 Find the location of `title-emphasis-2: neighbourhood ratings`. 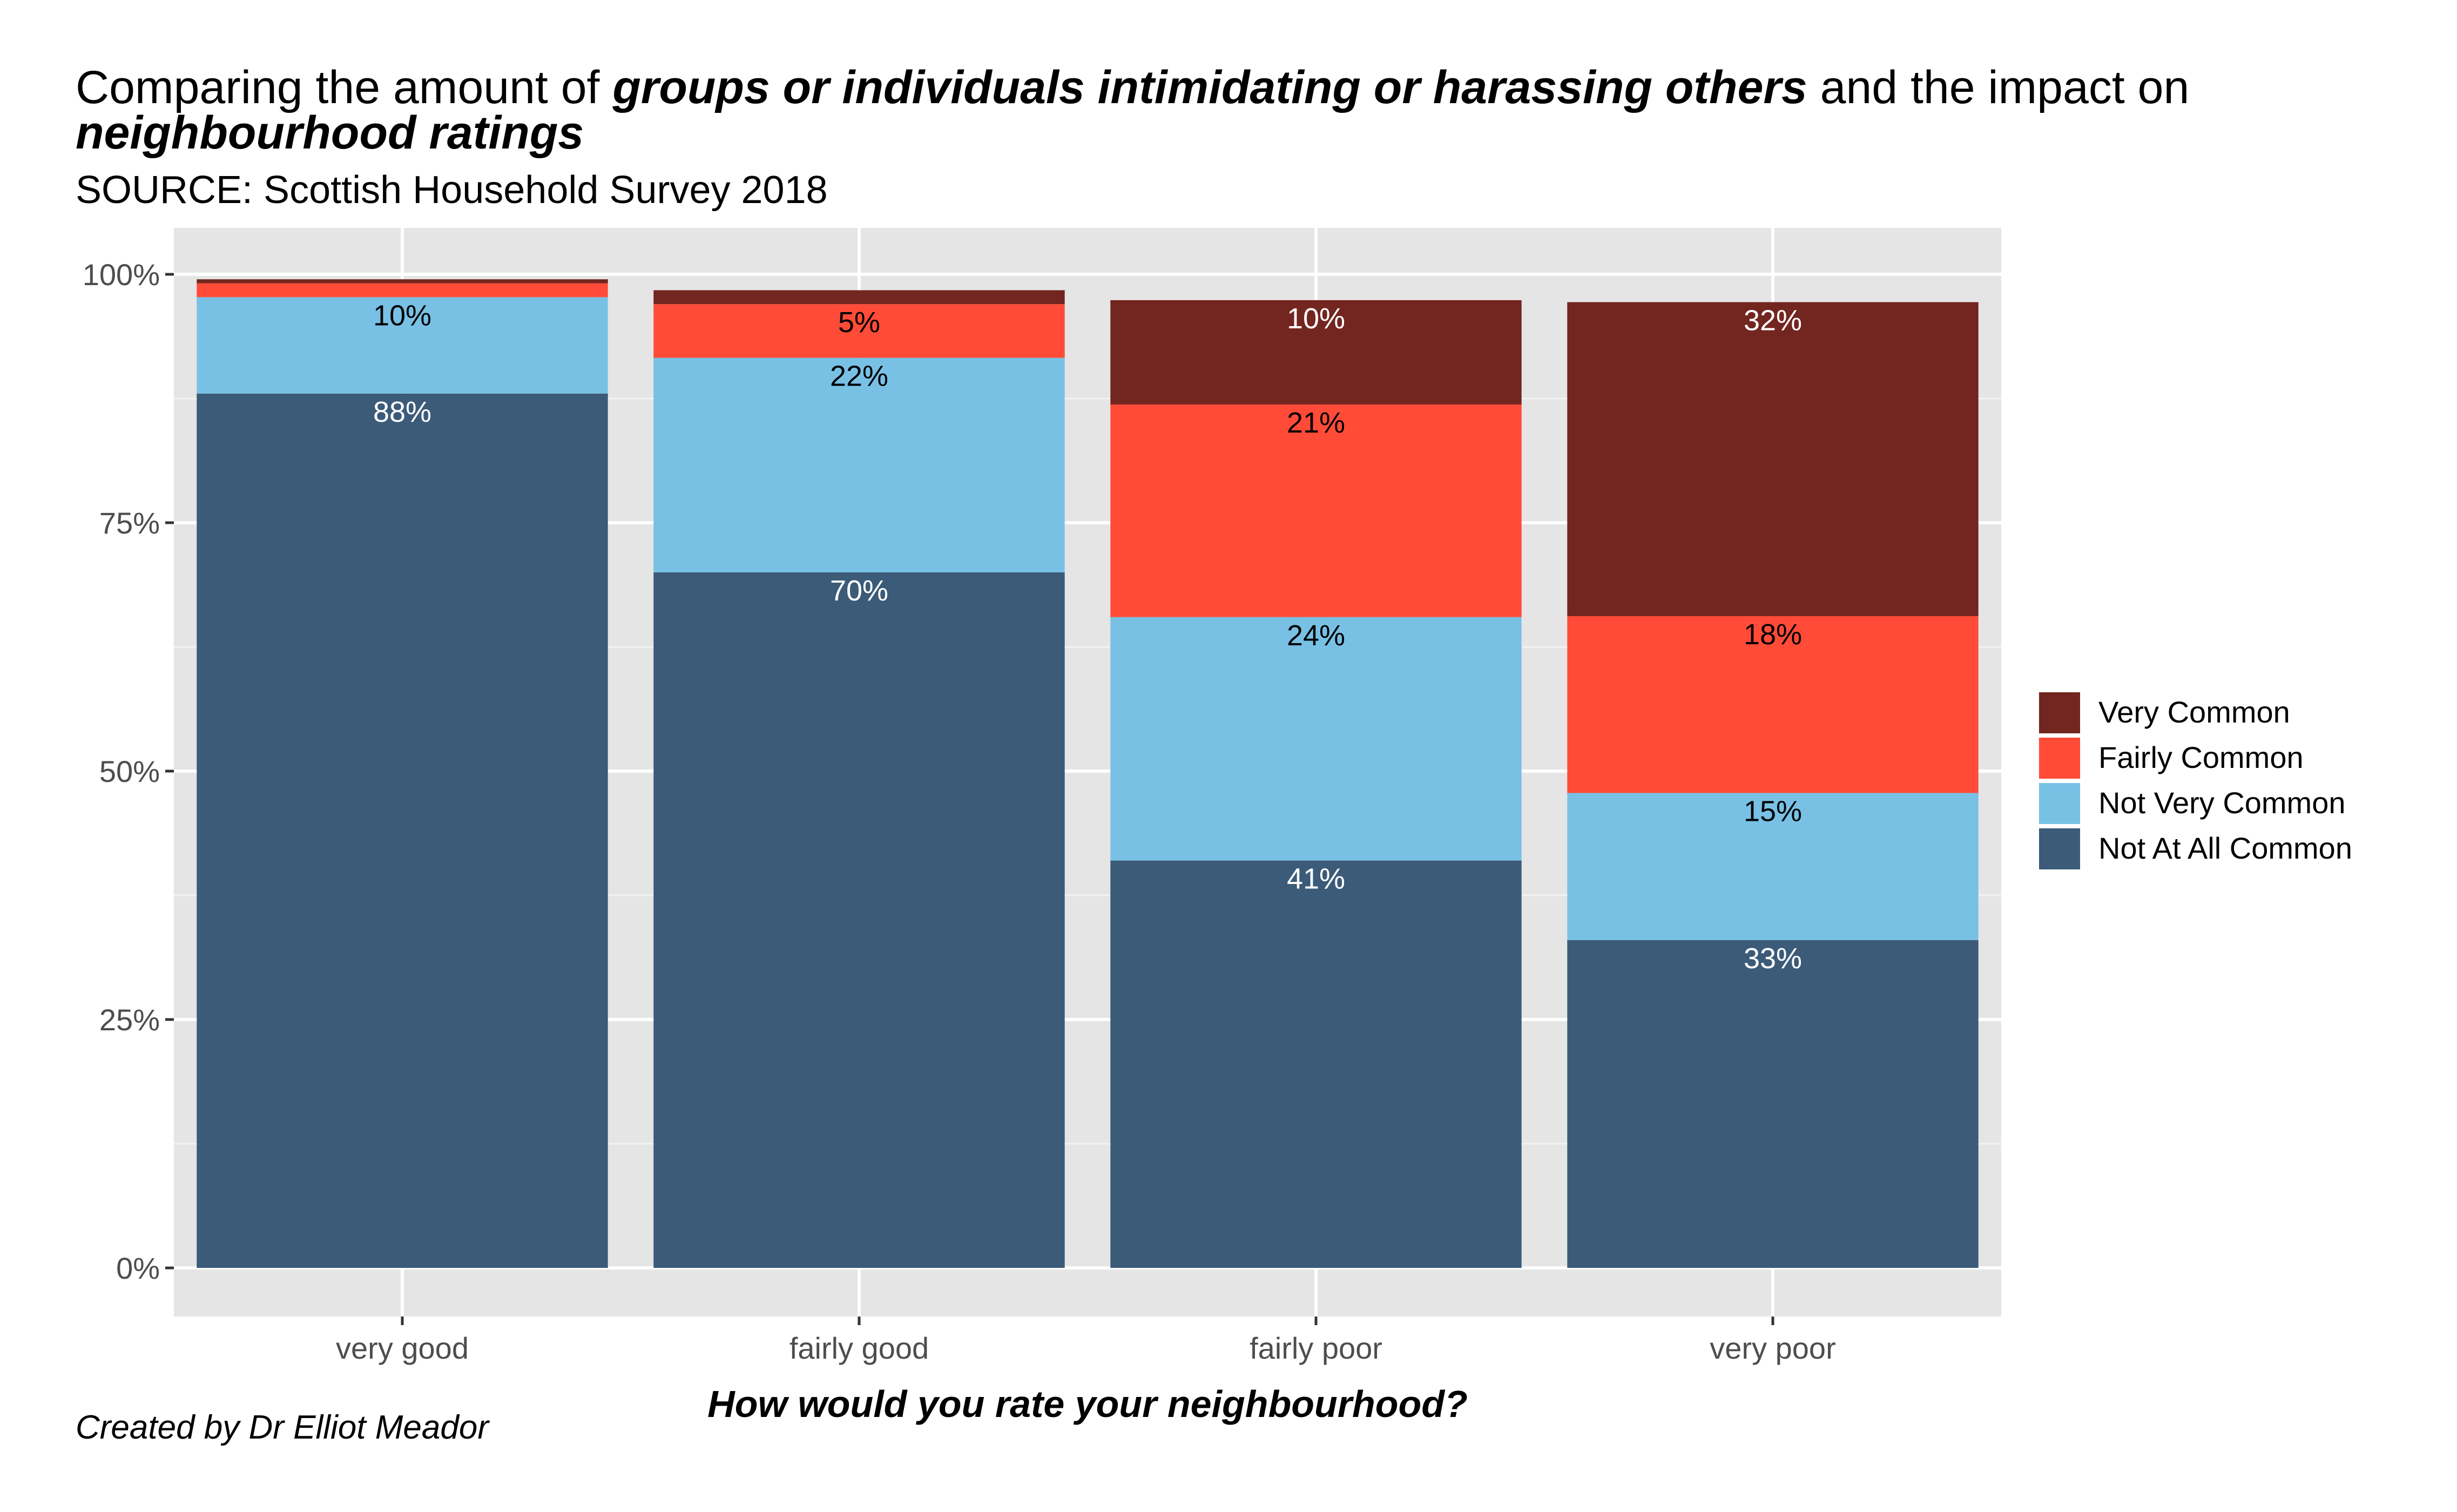

title-emphasis-2: neighbourhood ratings is located at coordinates (330, 133).